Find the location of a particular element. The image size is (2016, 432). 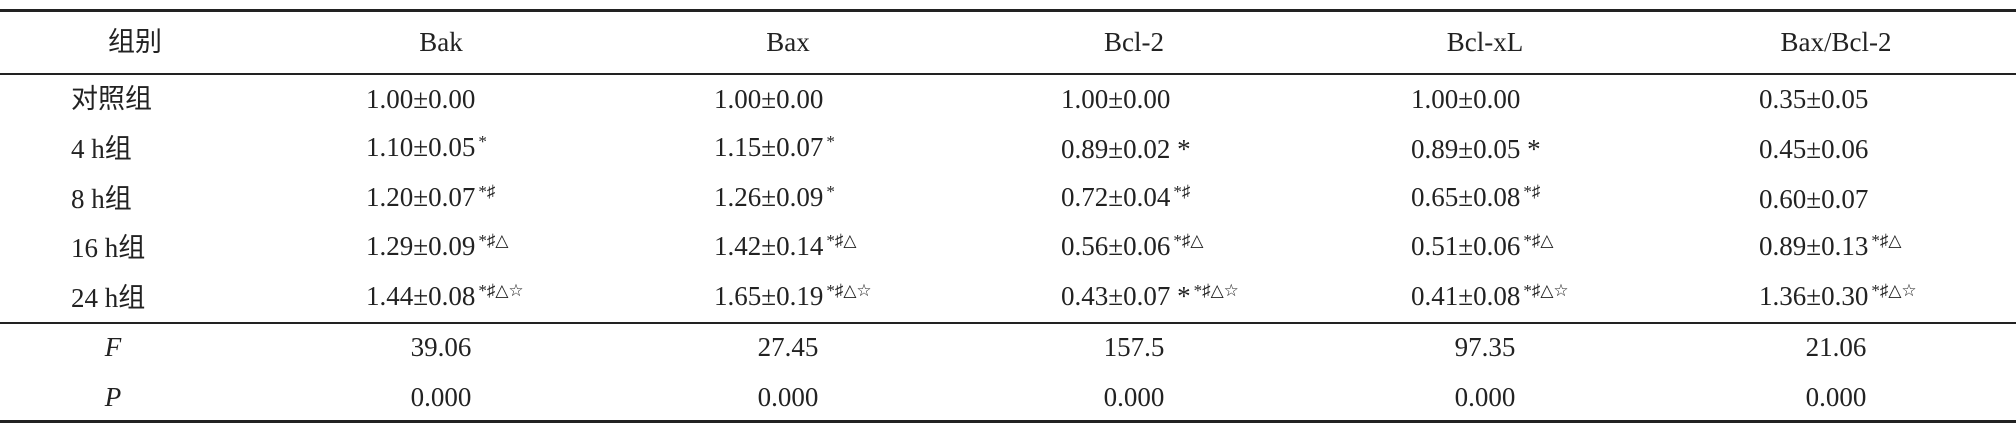

data-cell: 1.26±0.09 * is located at coordinates (774, 199).